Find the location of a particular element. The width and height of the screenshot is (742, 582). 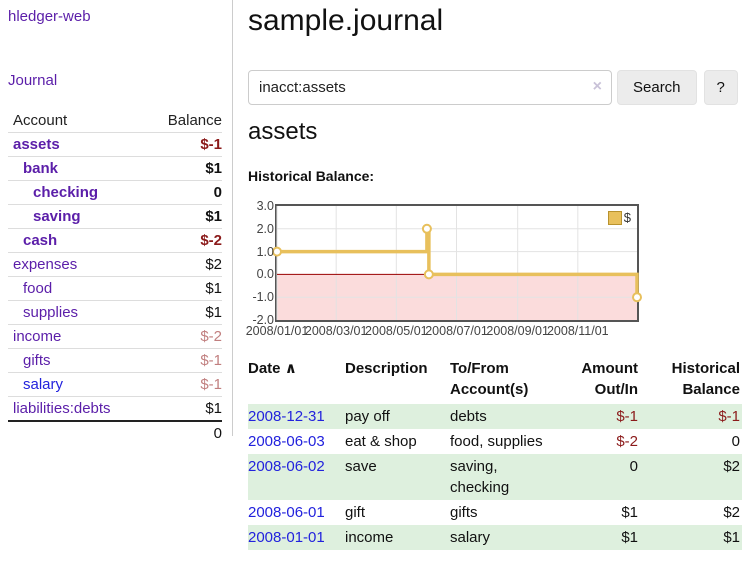

account-row: bank $1 is located at coordinates (115, 168).